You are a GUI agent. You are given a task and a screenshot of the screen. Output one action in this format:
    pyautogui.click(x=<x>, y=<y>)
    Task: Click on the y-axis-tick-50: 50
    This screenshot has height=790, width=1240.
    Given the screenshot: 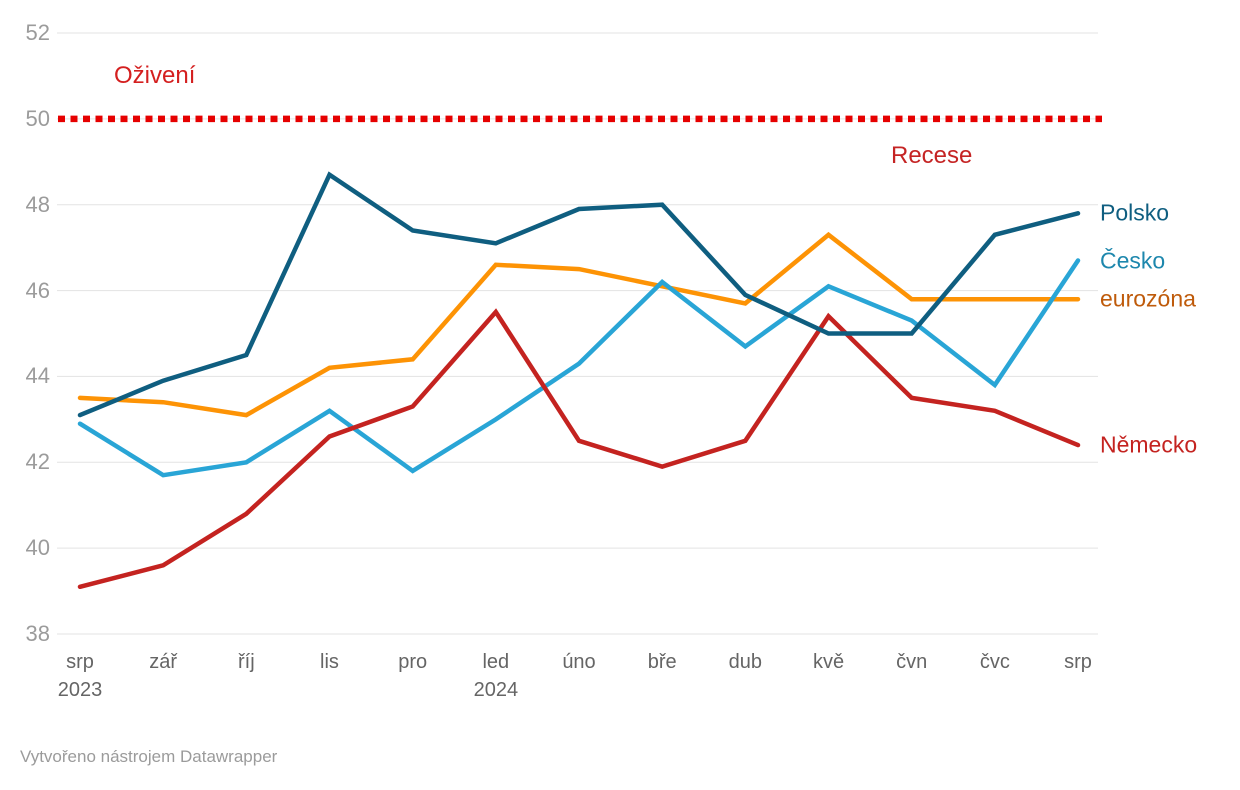 What is the action you would take?
    pyautogui.click(x=37, y=118)
    